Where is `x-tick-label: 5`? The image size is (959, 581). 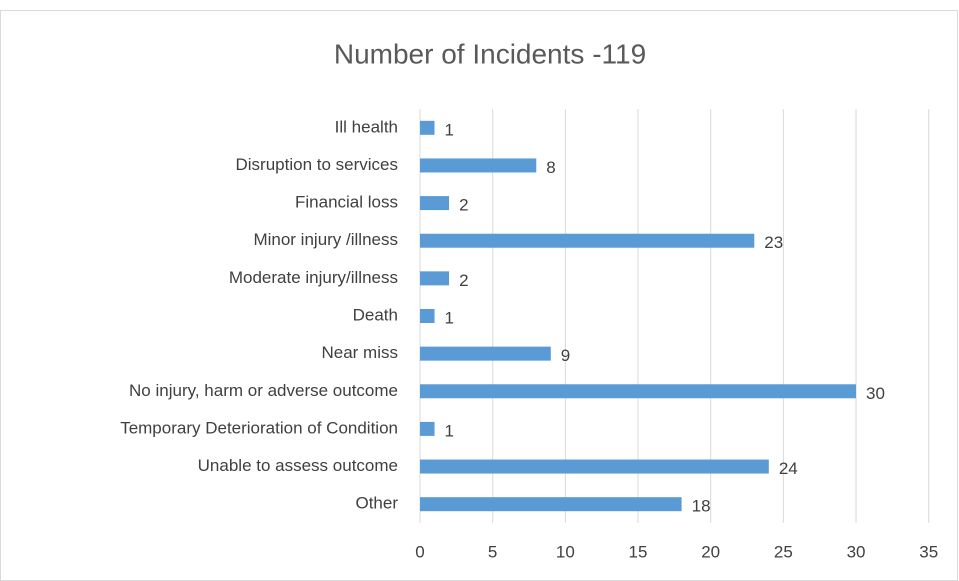 x-tick-label: 5 is located at coordinates (492, 551).